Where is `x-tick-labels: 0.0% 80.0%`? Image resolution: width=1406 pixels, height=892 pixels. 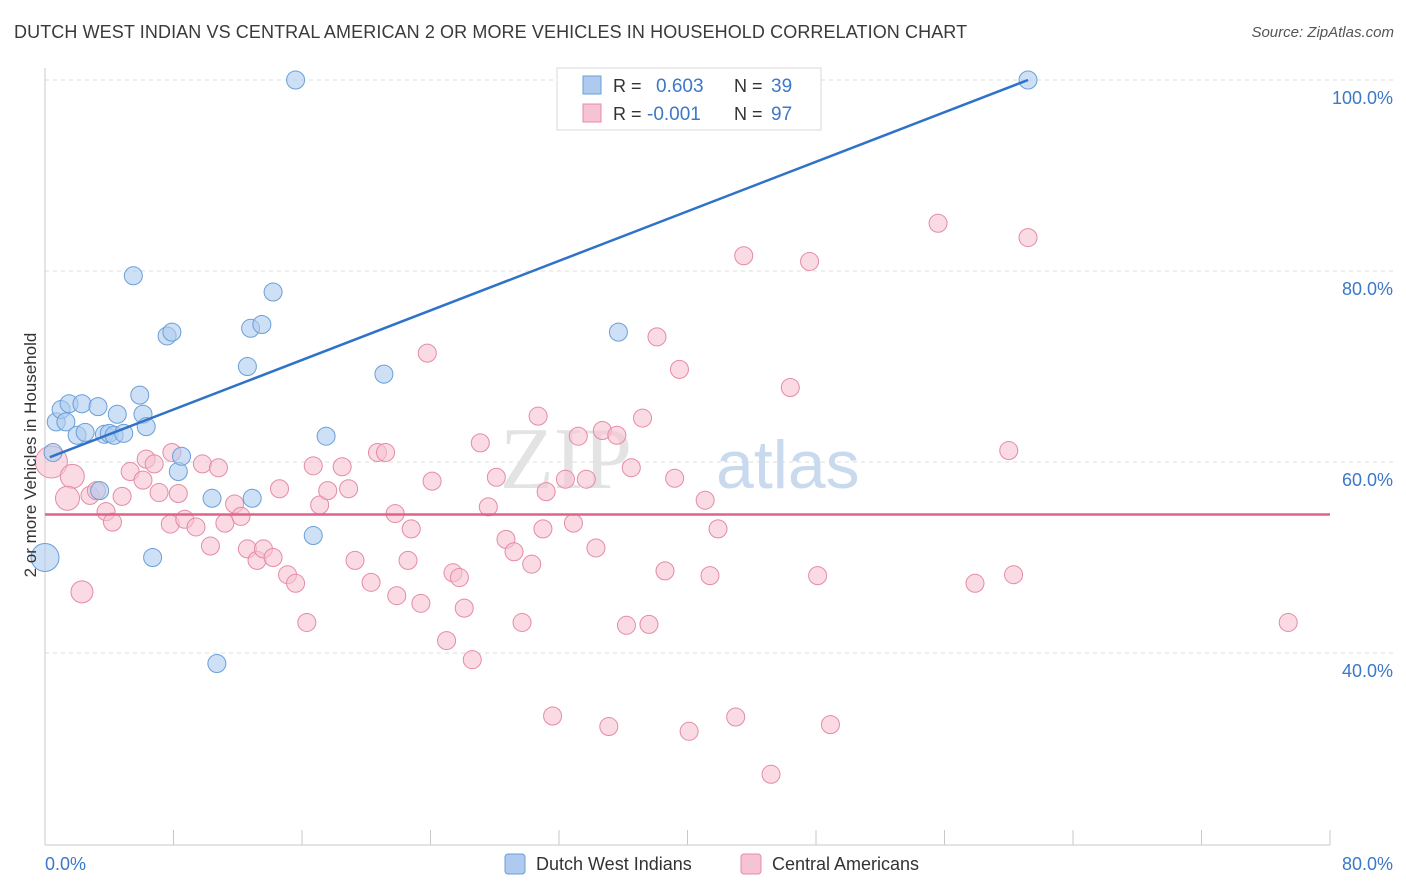 x-tick-labels: 0.0% 80.0% is located at coordinates (719, 864).